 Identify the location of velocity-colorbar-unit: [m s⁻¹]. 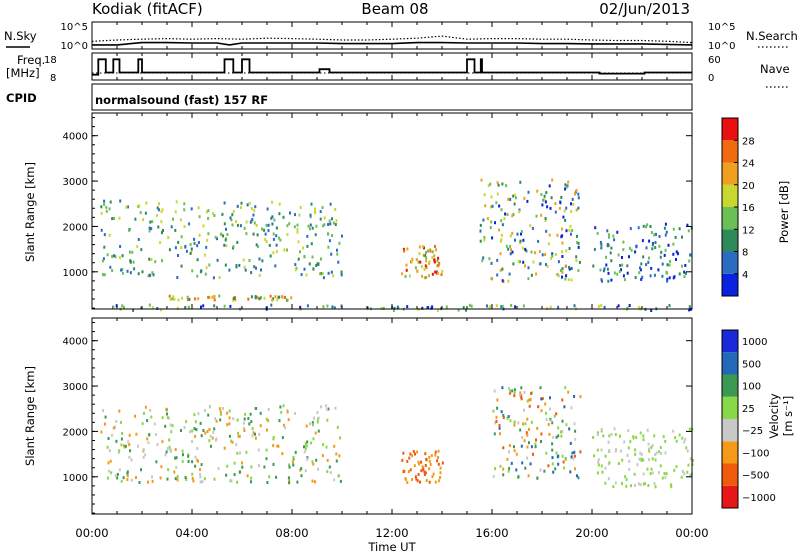
(788, 416).